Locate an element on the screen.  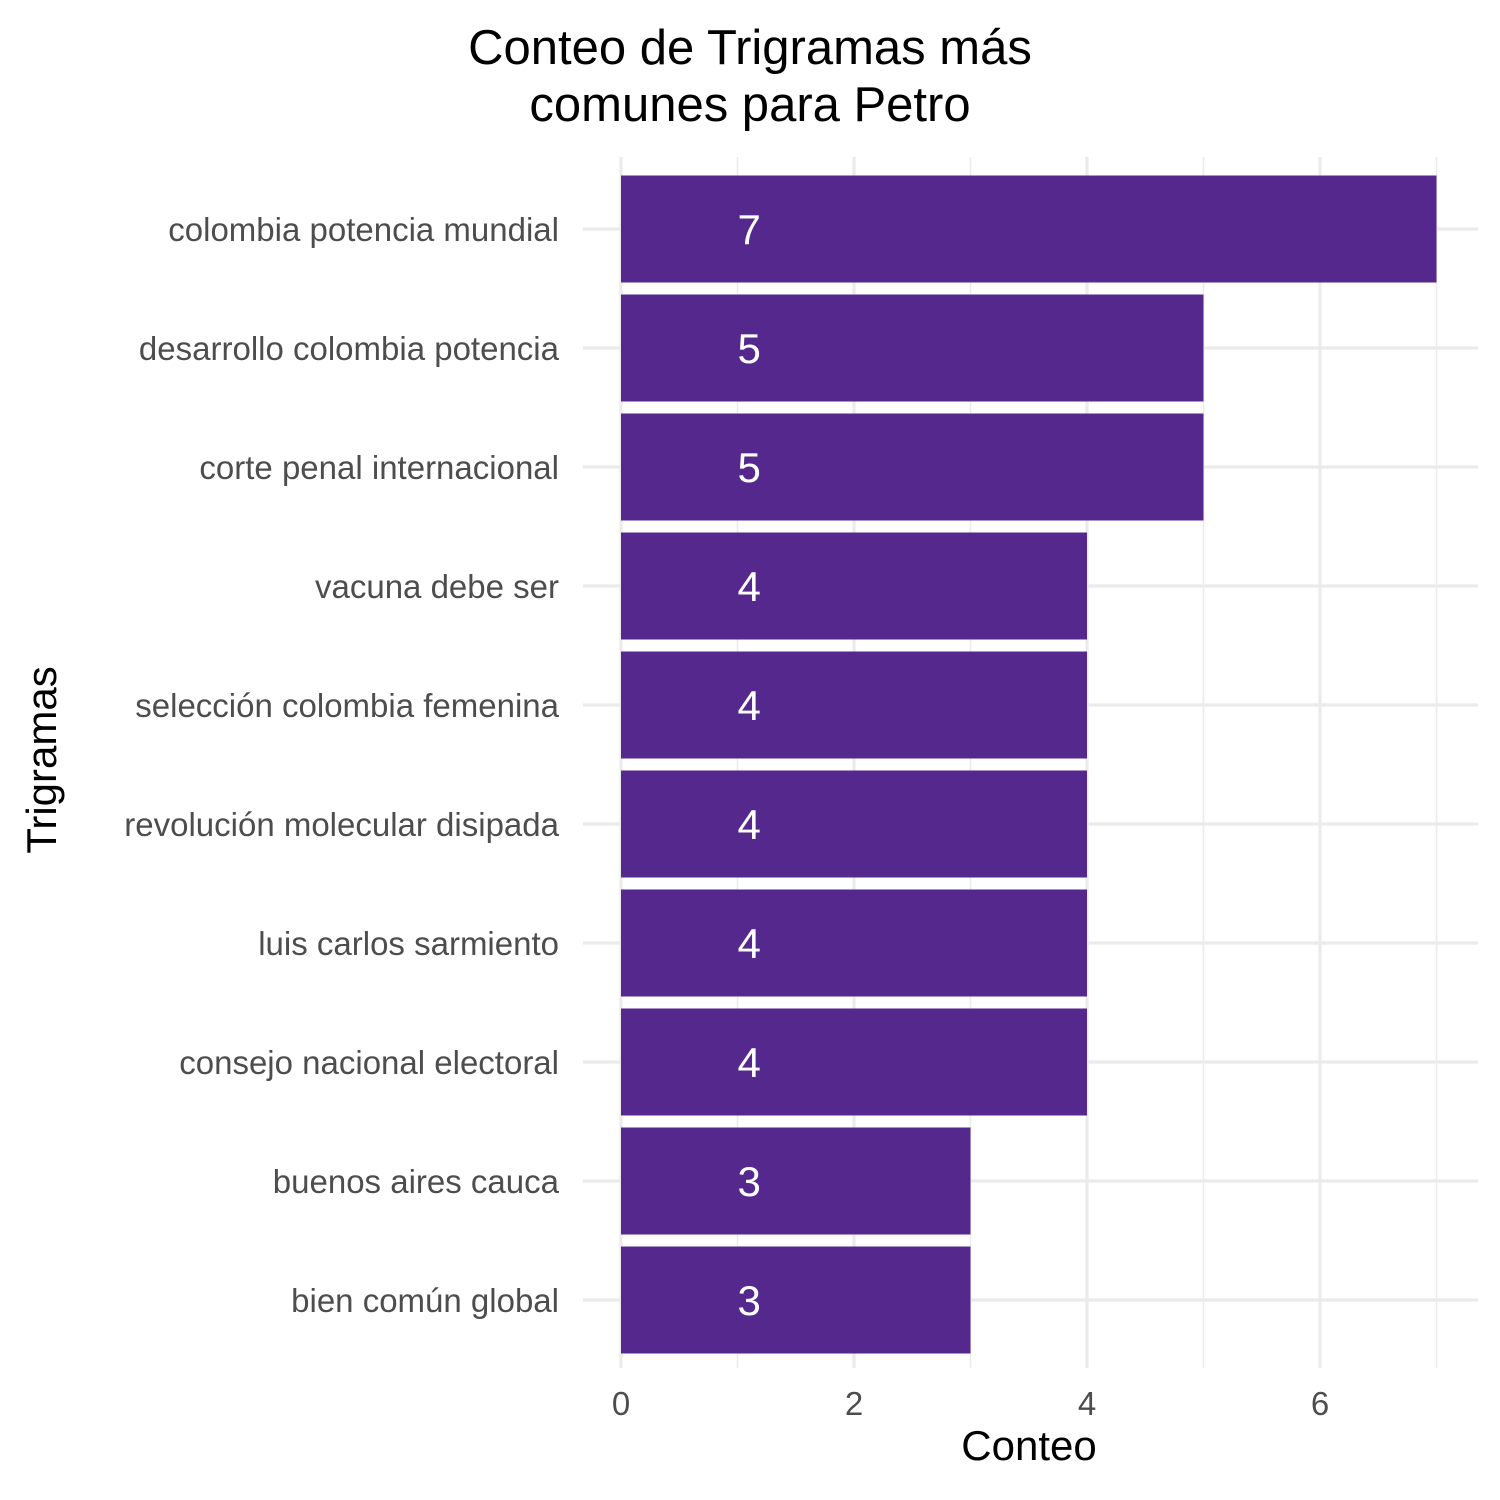
y-tick-label: corte penal internacional is located at coordinates (379, 467).